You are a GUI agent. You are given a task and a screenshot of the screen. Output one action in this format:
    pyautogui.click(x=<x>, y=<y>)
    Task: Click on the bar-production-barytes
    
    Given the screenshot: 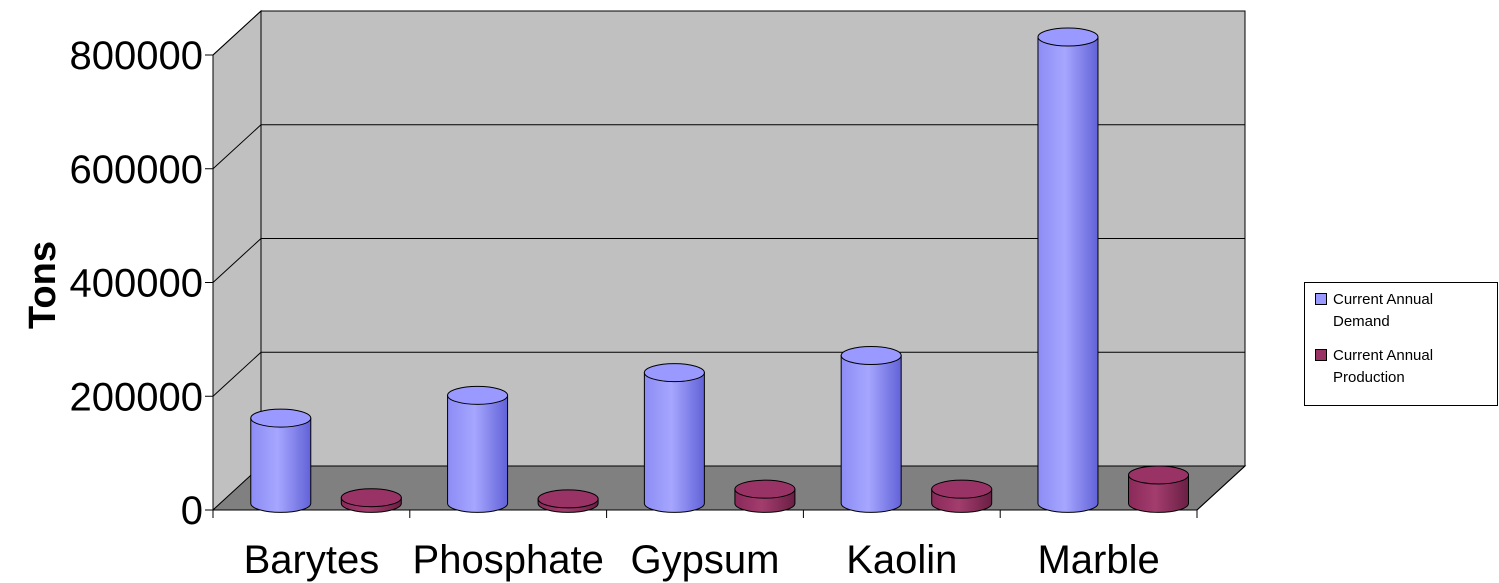 What is the action you would take?
    pyautogui.click(x=371, y=500)
    